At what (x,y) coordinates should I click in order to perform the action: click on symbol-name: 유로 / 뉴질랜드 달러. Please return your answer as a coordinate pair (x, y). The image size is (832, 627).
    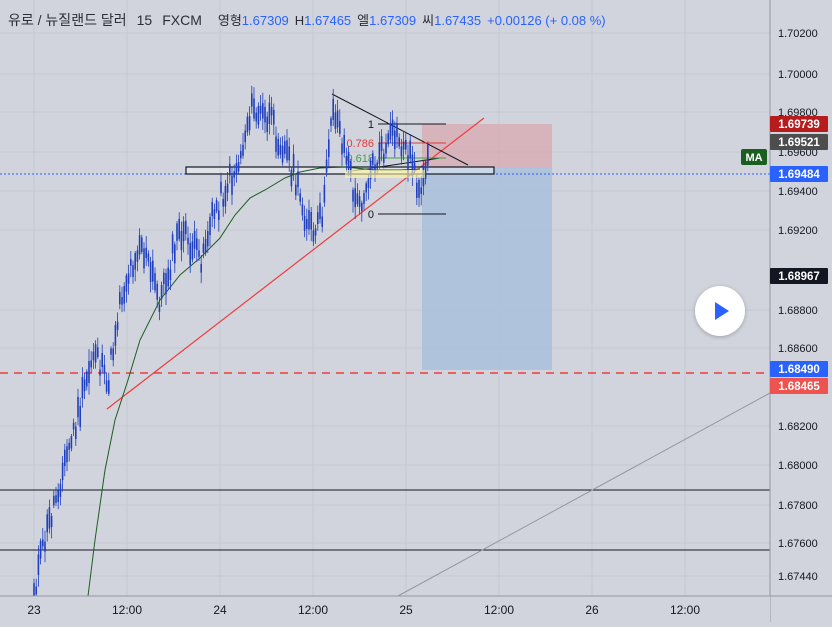
    Looking at the image, I should click on (67, 20).